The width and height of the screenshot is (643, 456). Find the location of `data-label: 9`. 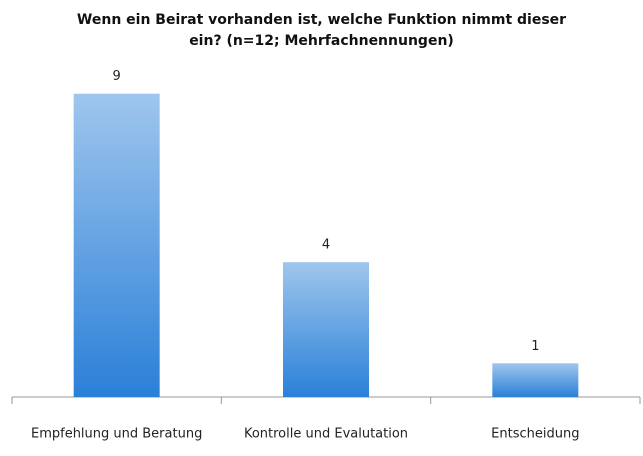

data-label: 9 is located at coordinates (117, 76).